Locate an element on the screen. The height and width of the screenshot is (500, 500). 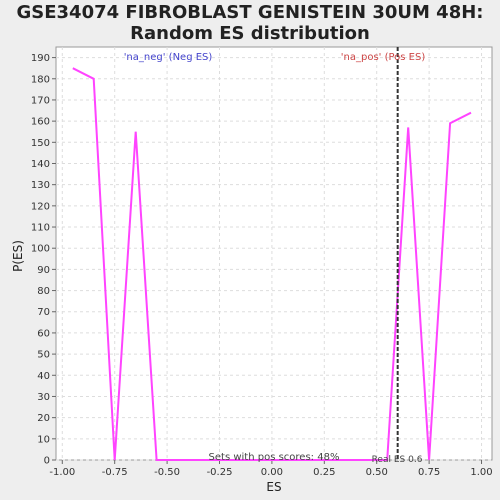
x-axis-label: ES is located at coordinates (273, 487).